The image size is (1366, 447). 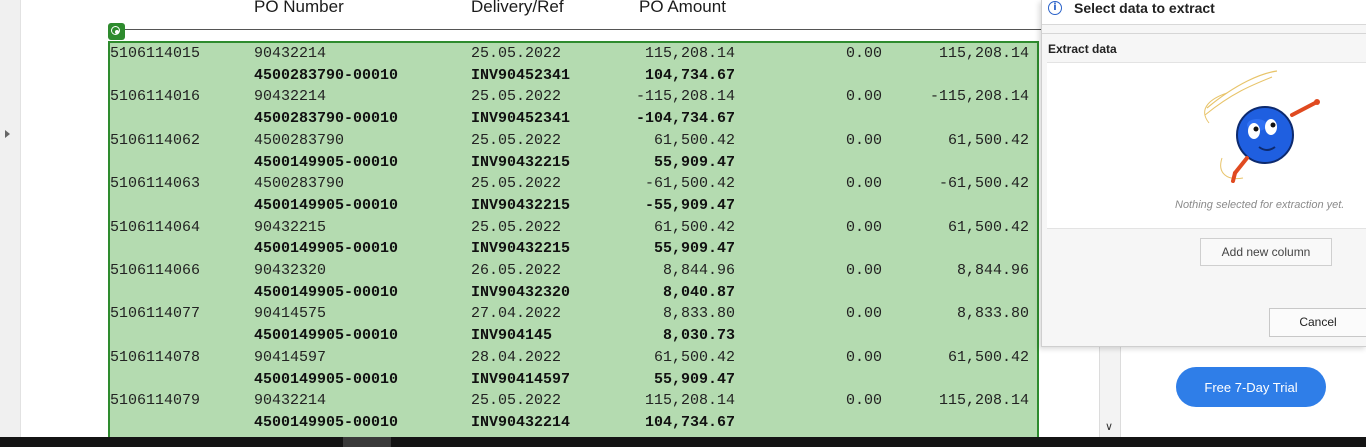 What do you see at coordinates (573, 422) in the screenshot?
I see `table-row: 4500149905-00010 INV90432214 104,734.67` at bounding box center [573, 422].